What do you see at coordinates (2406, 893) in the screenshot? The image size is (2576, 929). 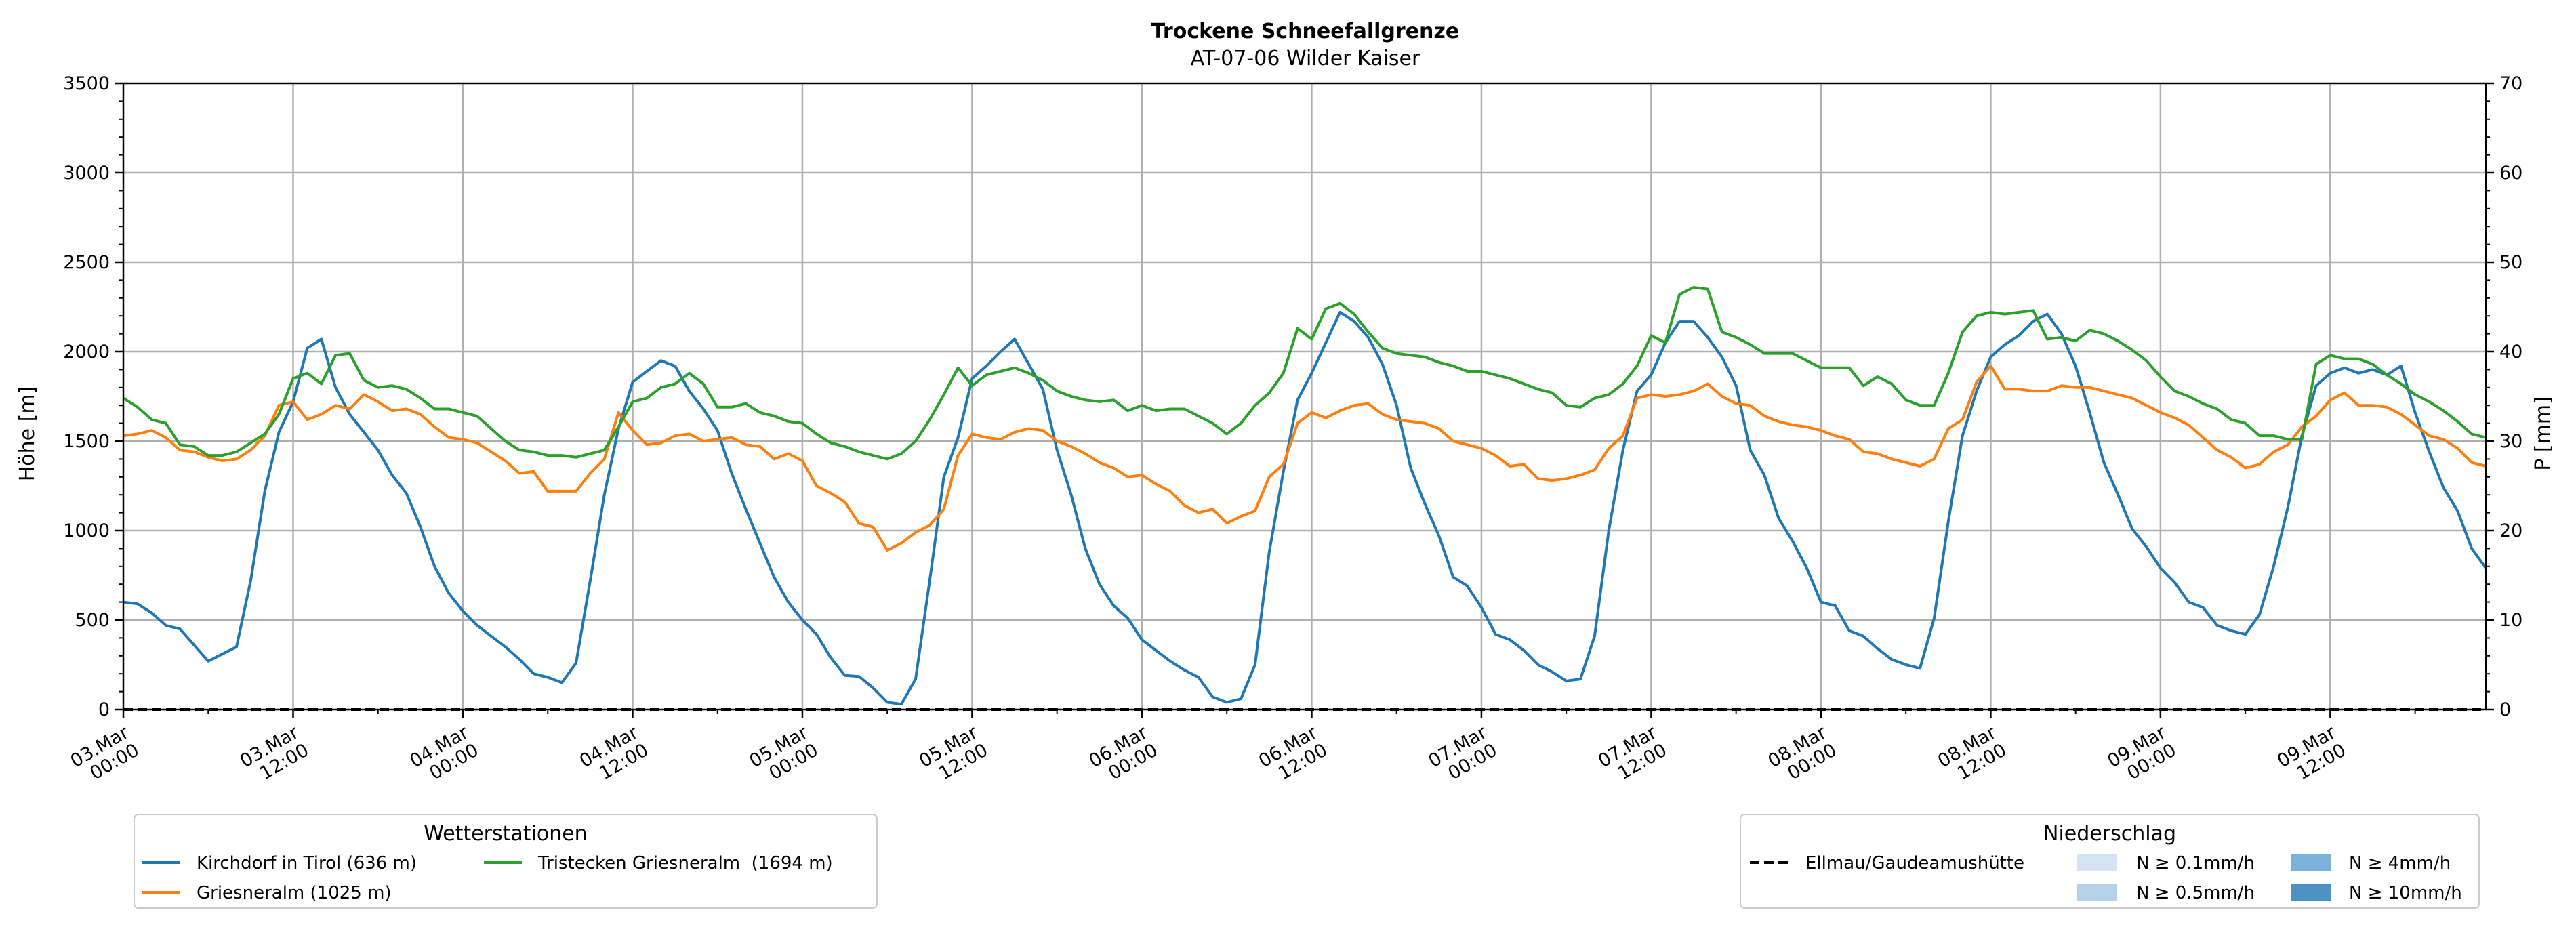 I see `legend-label-n10: N ≥ 10mm/h` at bounding box center [2406, 893].